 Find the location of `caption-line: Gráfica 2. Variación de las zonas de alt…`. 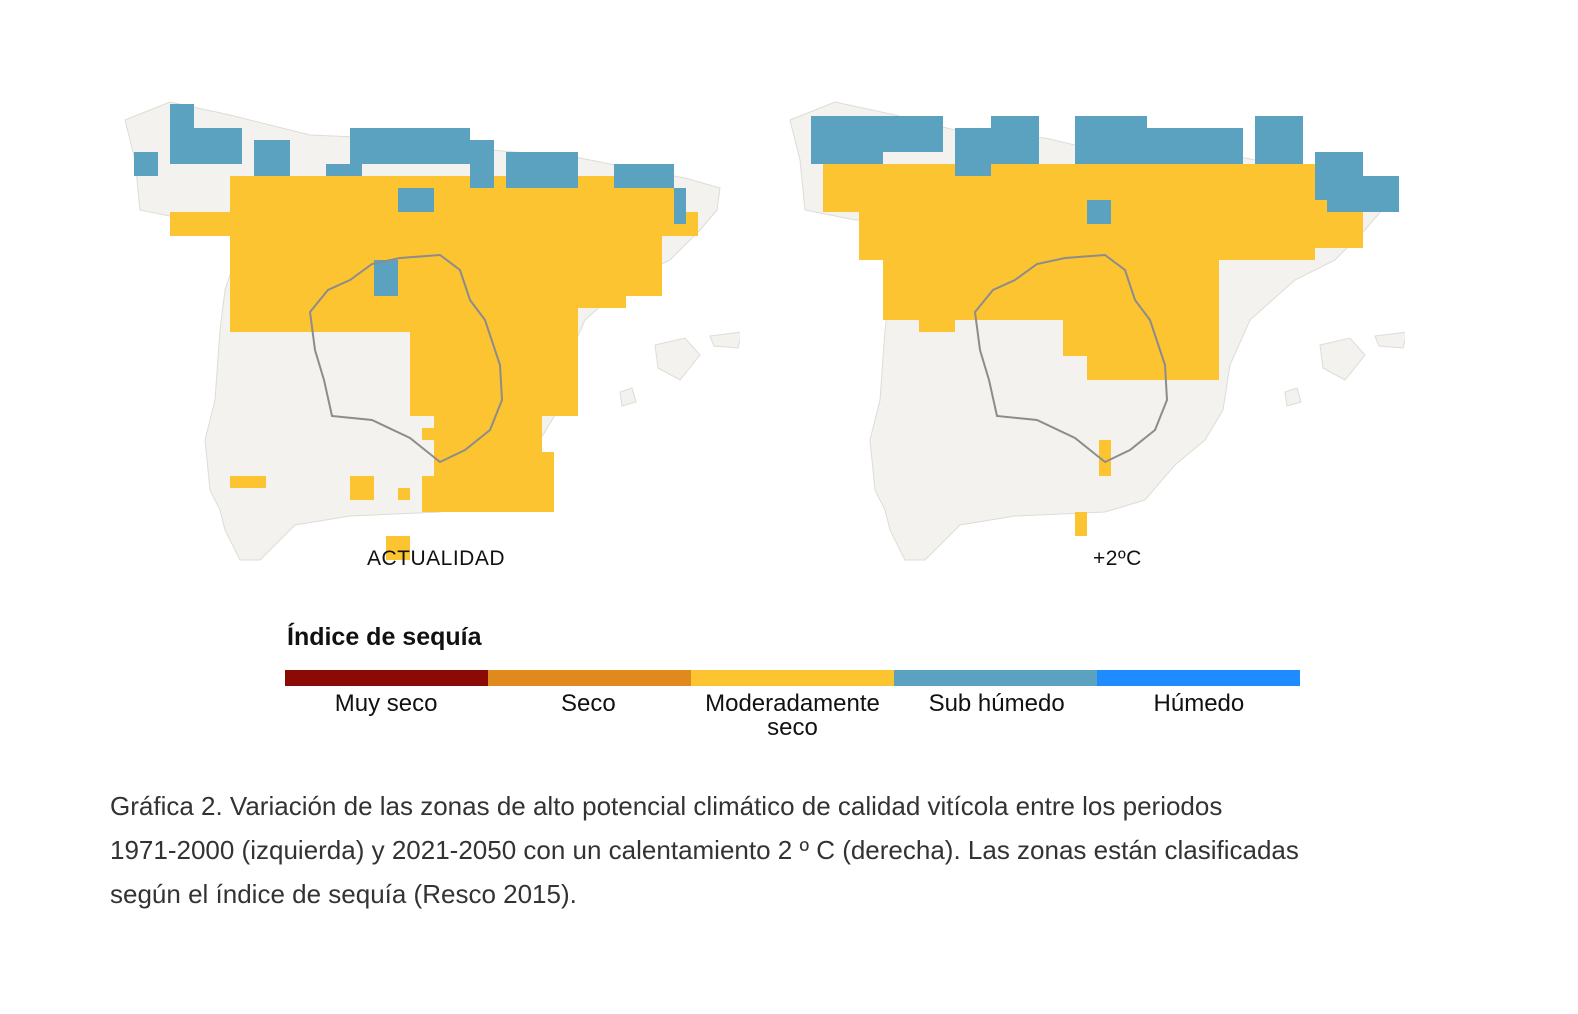

caption-line: Gráfica 2. Variación de las zonas de alt… is located at coordinates (666, 806).